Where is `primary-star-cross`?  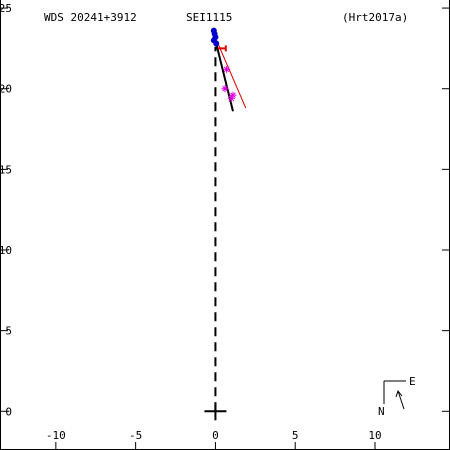
primary-star-cross is located at coordinates (215, 411).